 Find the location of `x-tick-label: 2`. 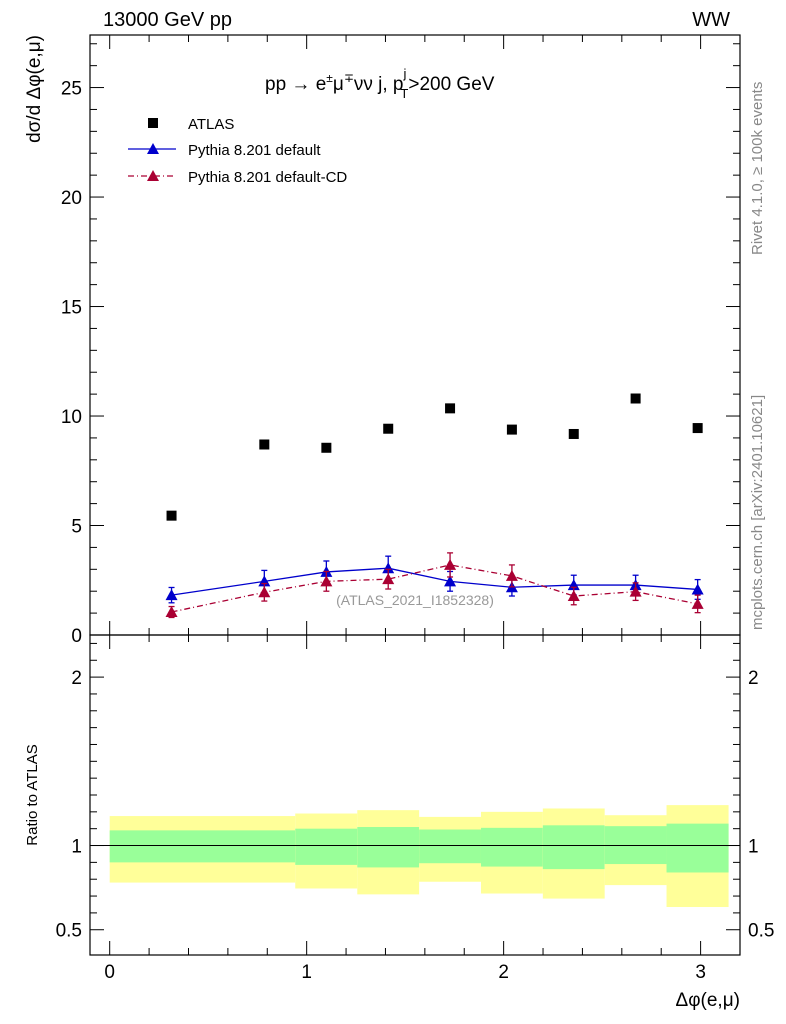

x-tick-label: 2 is located at coordinates (503, 972).